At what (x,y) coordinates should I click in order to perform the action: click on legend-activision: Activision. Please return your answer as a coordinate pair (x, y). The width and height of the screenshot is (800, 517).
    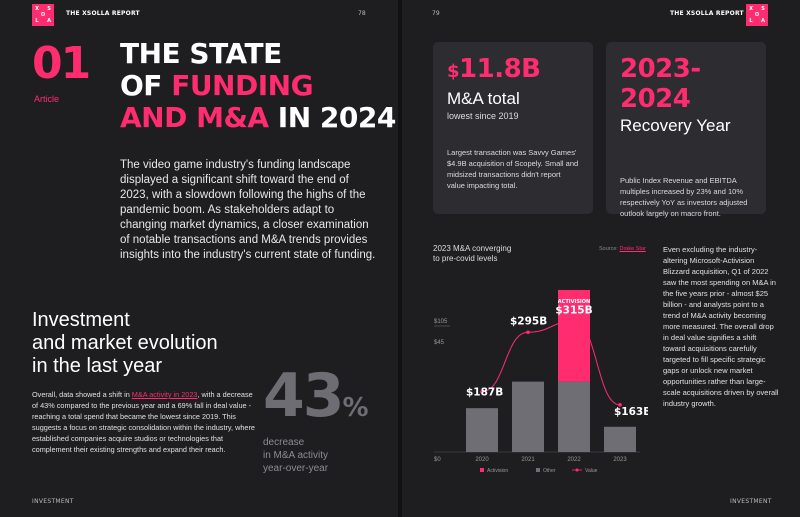
    Looking at the image, I should click on (497, 471).